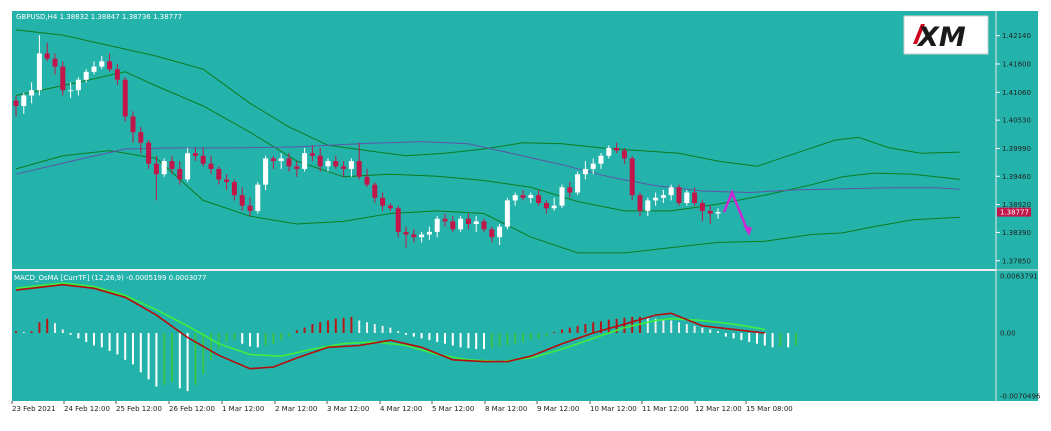 This screenshot has width=1051, height=431. I want to click on price-axis-label: 1.38920, so click(1016, 205).